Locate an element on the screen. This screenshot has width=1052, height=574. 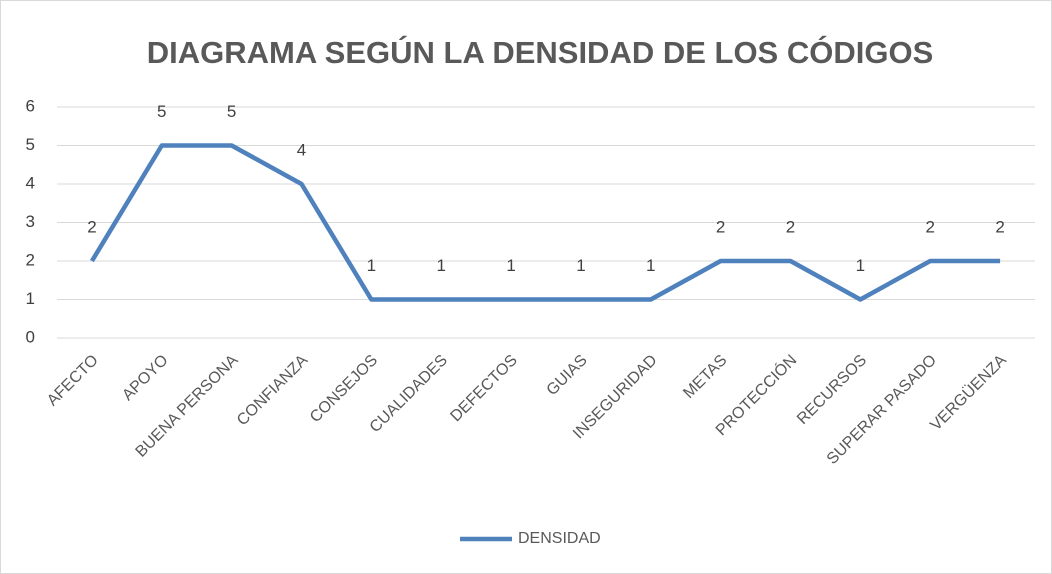
y-tick-label: 6 is located at coordinates (30, 105).